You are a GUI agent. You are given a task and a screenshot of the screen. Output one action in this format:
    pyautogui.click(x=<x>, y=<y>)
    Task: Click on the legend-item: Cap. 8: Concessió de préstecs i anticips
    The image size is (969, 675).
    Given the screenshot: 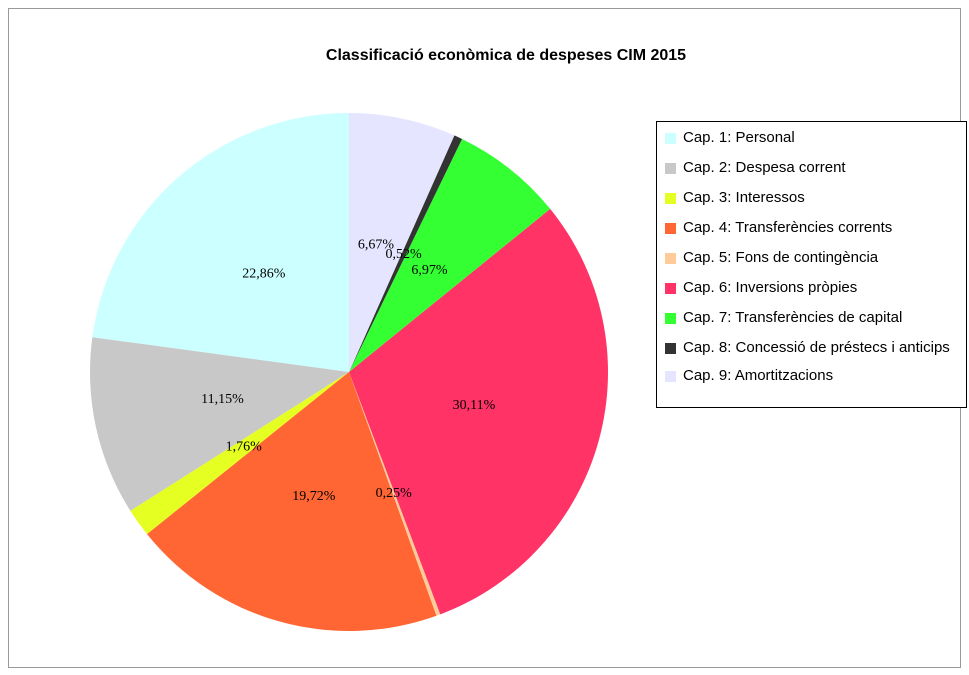 What is the action you would take?
    pyautogui.click(x=813, y=348)
    